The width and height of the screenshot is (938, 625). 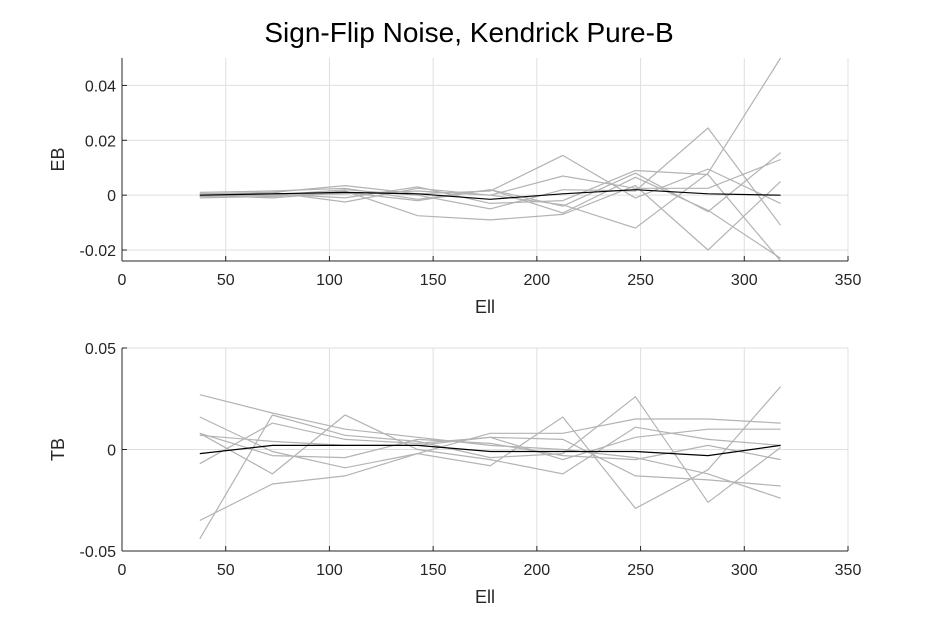 What do you see at coordinates (537, 280) in the screenshot?
I see `eb-xtick-label: 200` at bounding box center [537, 280].